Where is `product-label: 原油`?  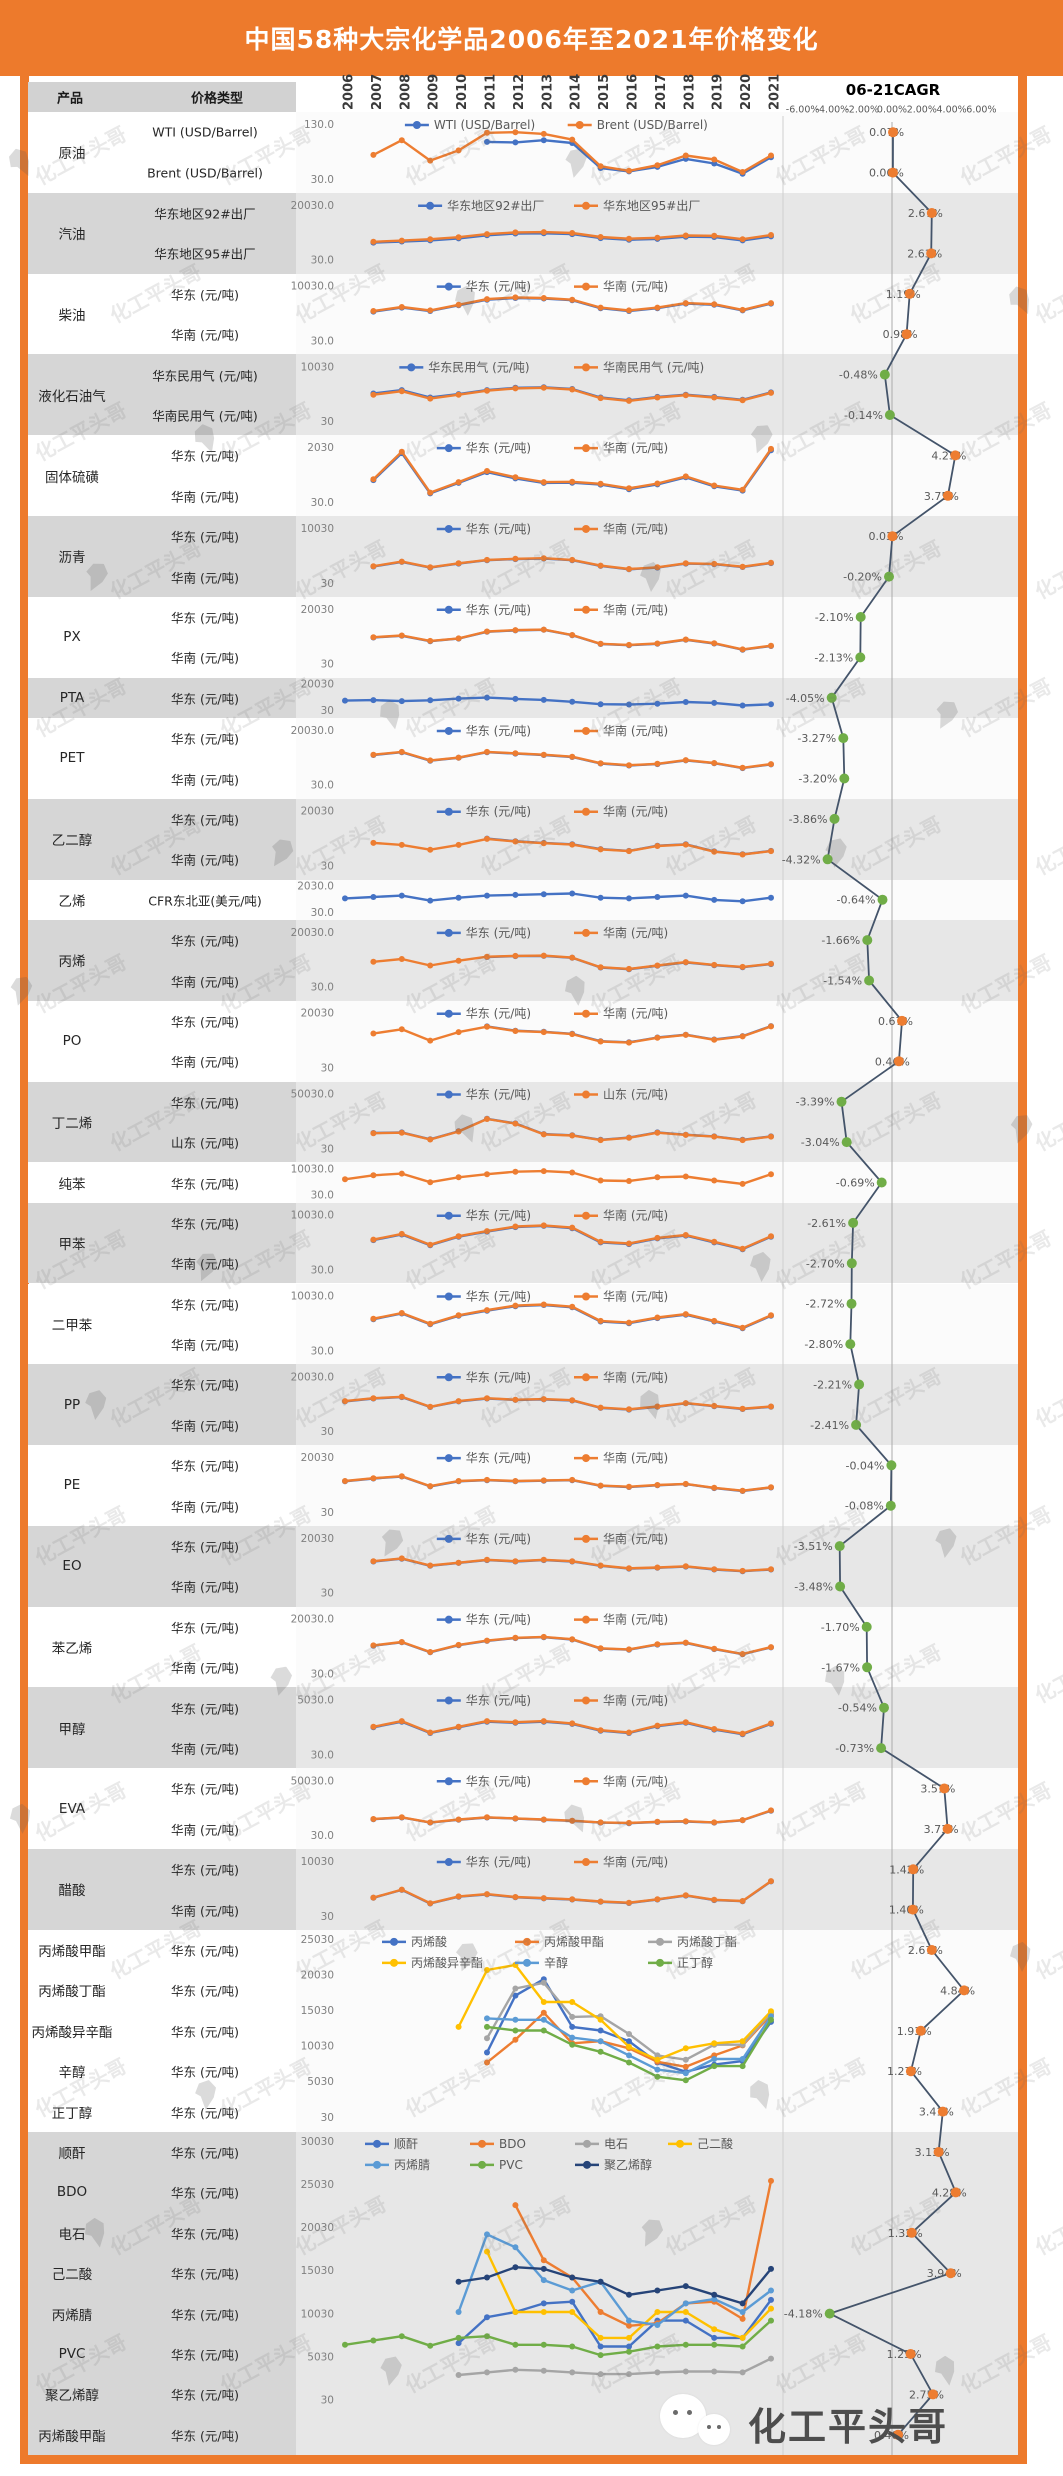 product-label: 原油 is located at coordinates (72, 154).